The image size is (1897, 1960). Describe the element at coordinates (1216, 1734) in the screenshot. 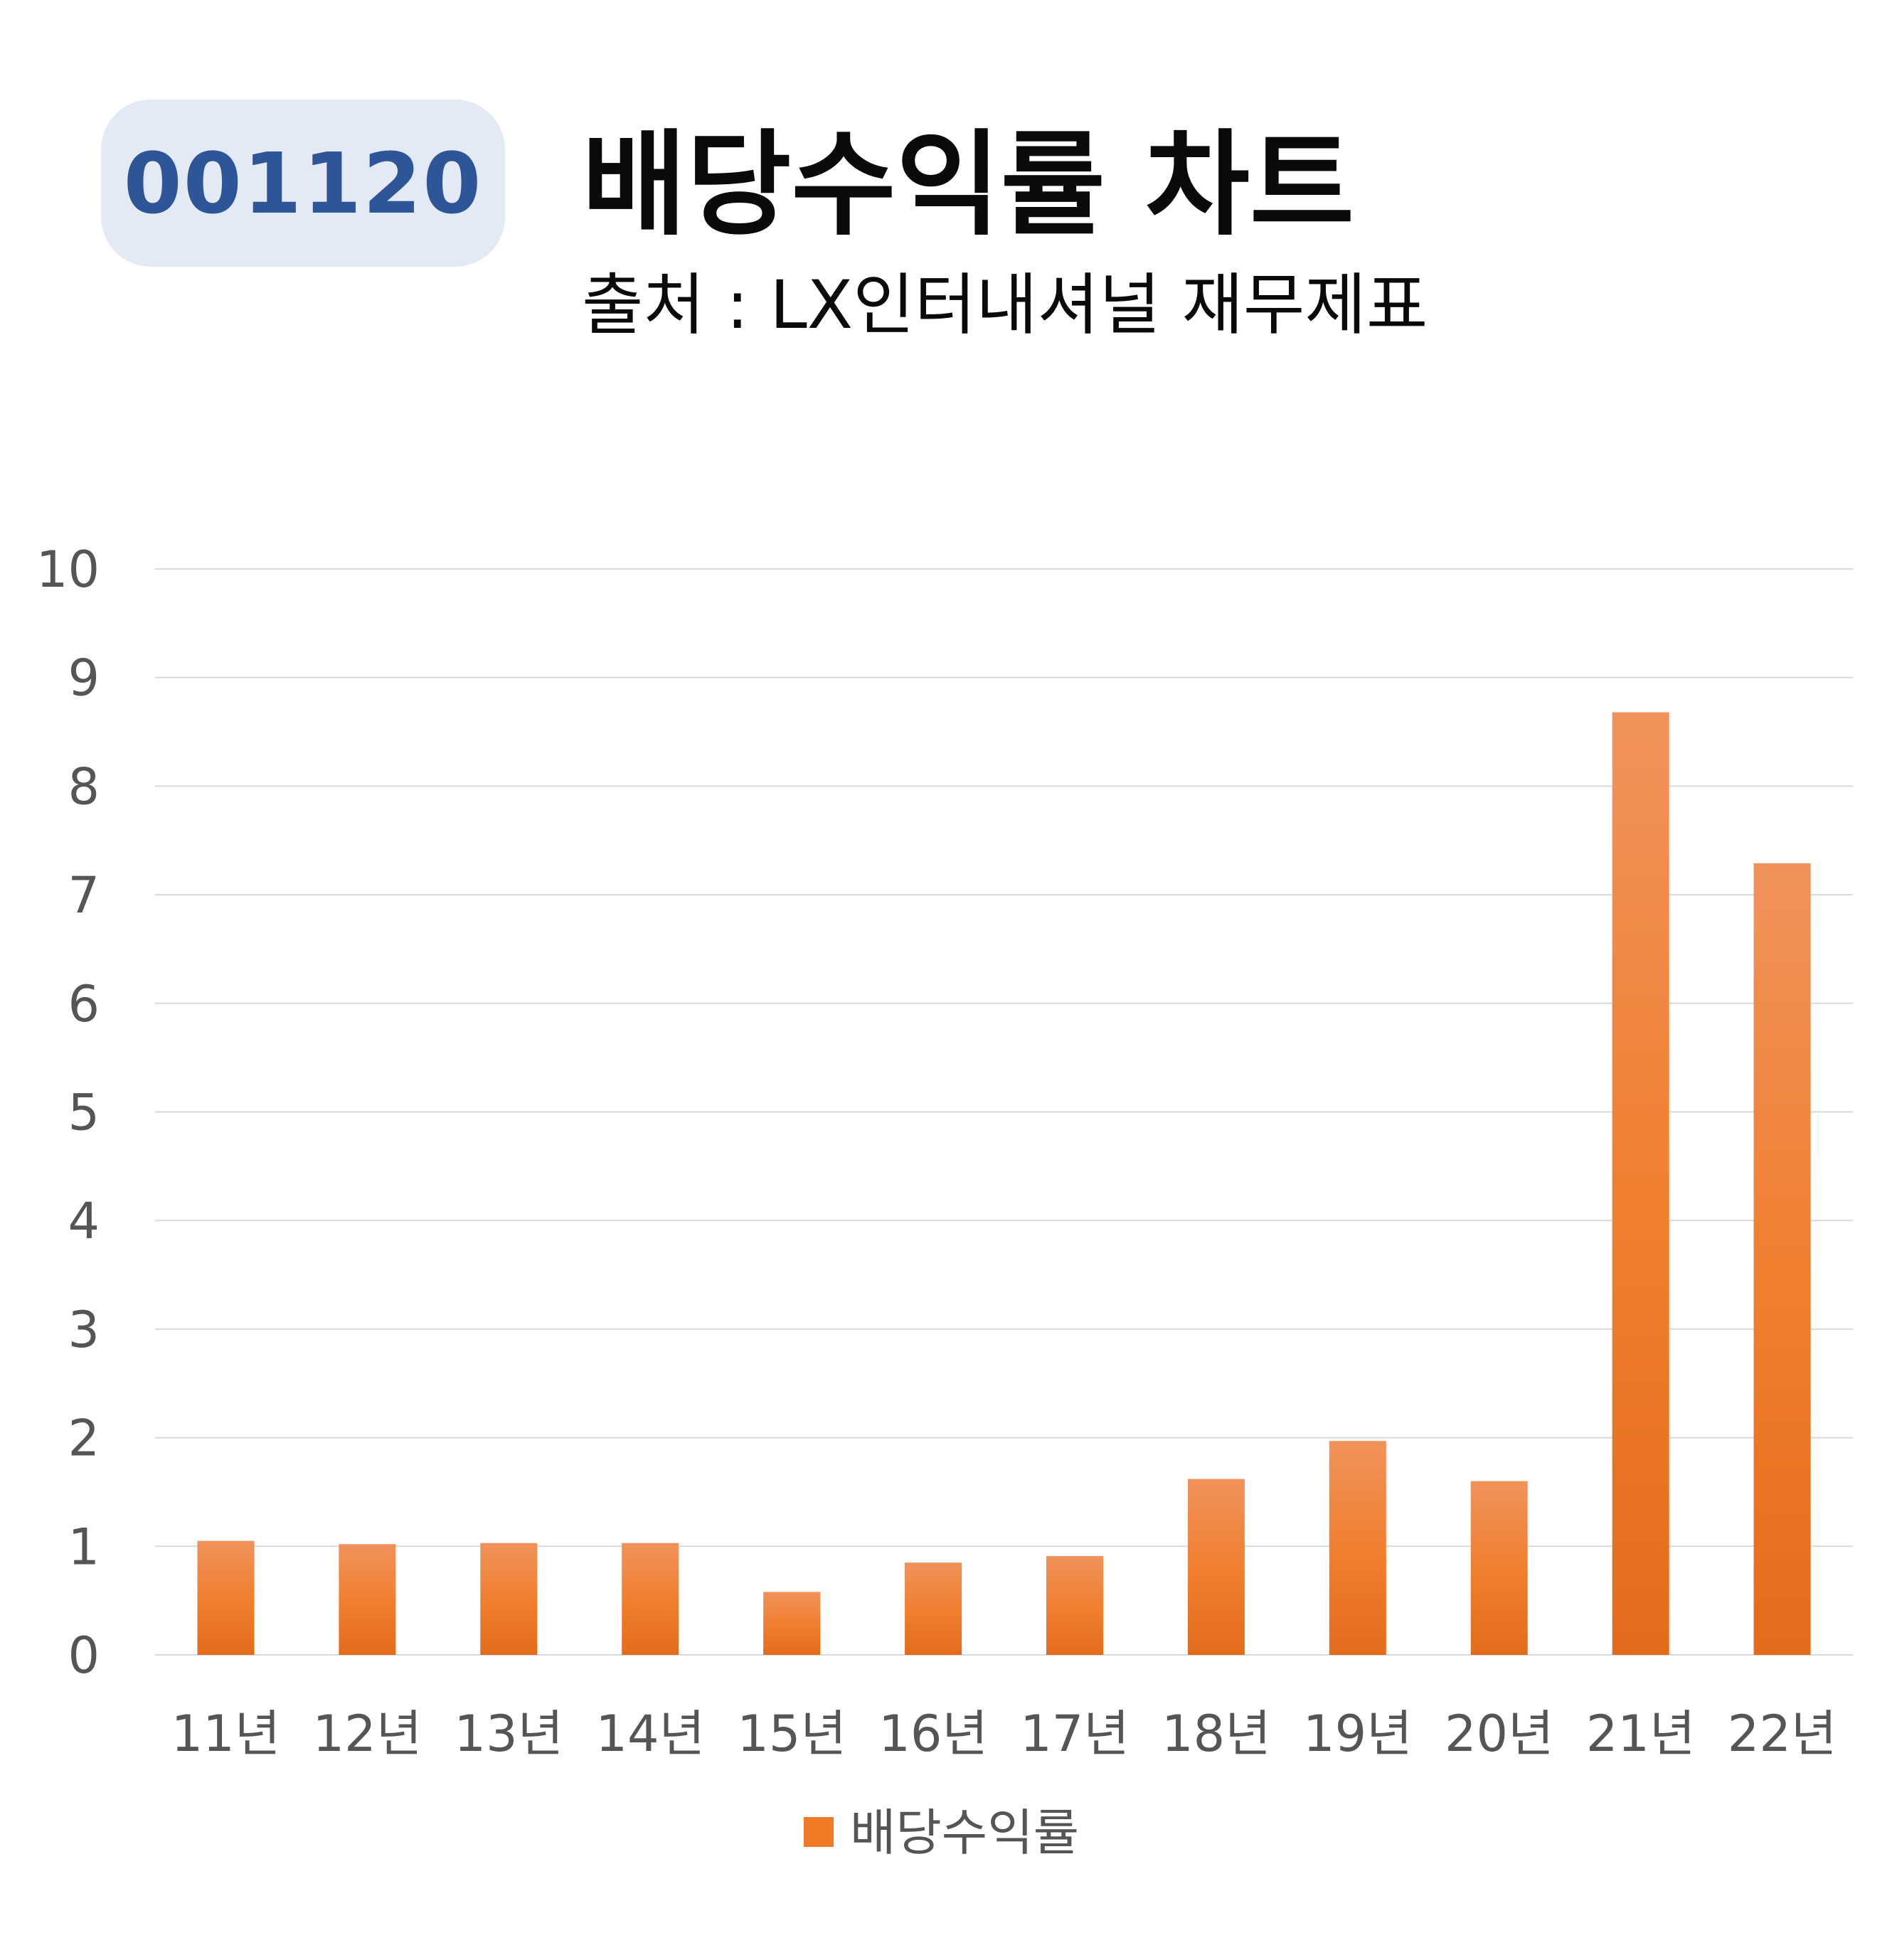

I see `x-tick-label: 18년` at that location.